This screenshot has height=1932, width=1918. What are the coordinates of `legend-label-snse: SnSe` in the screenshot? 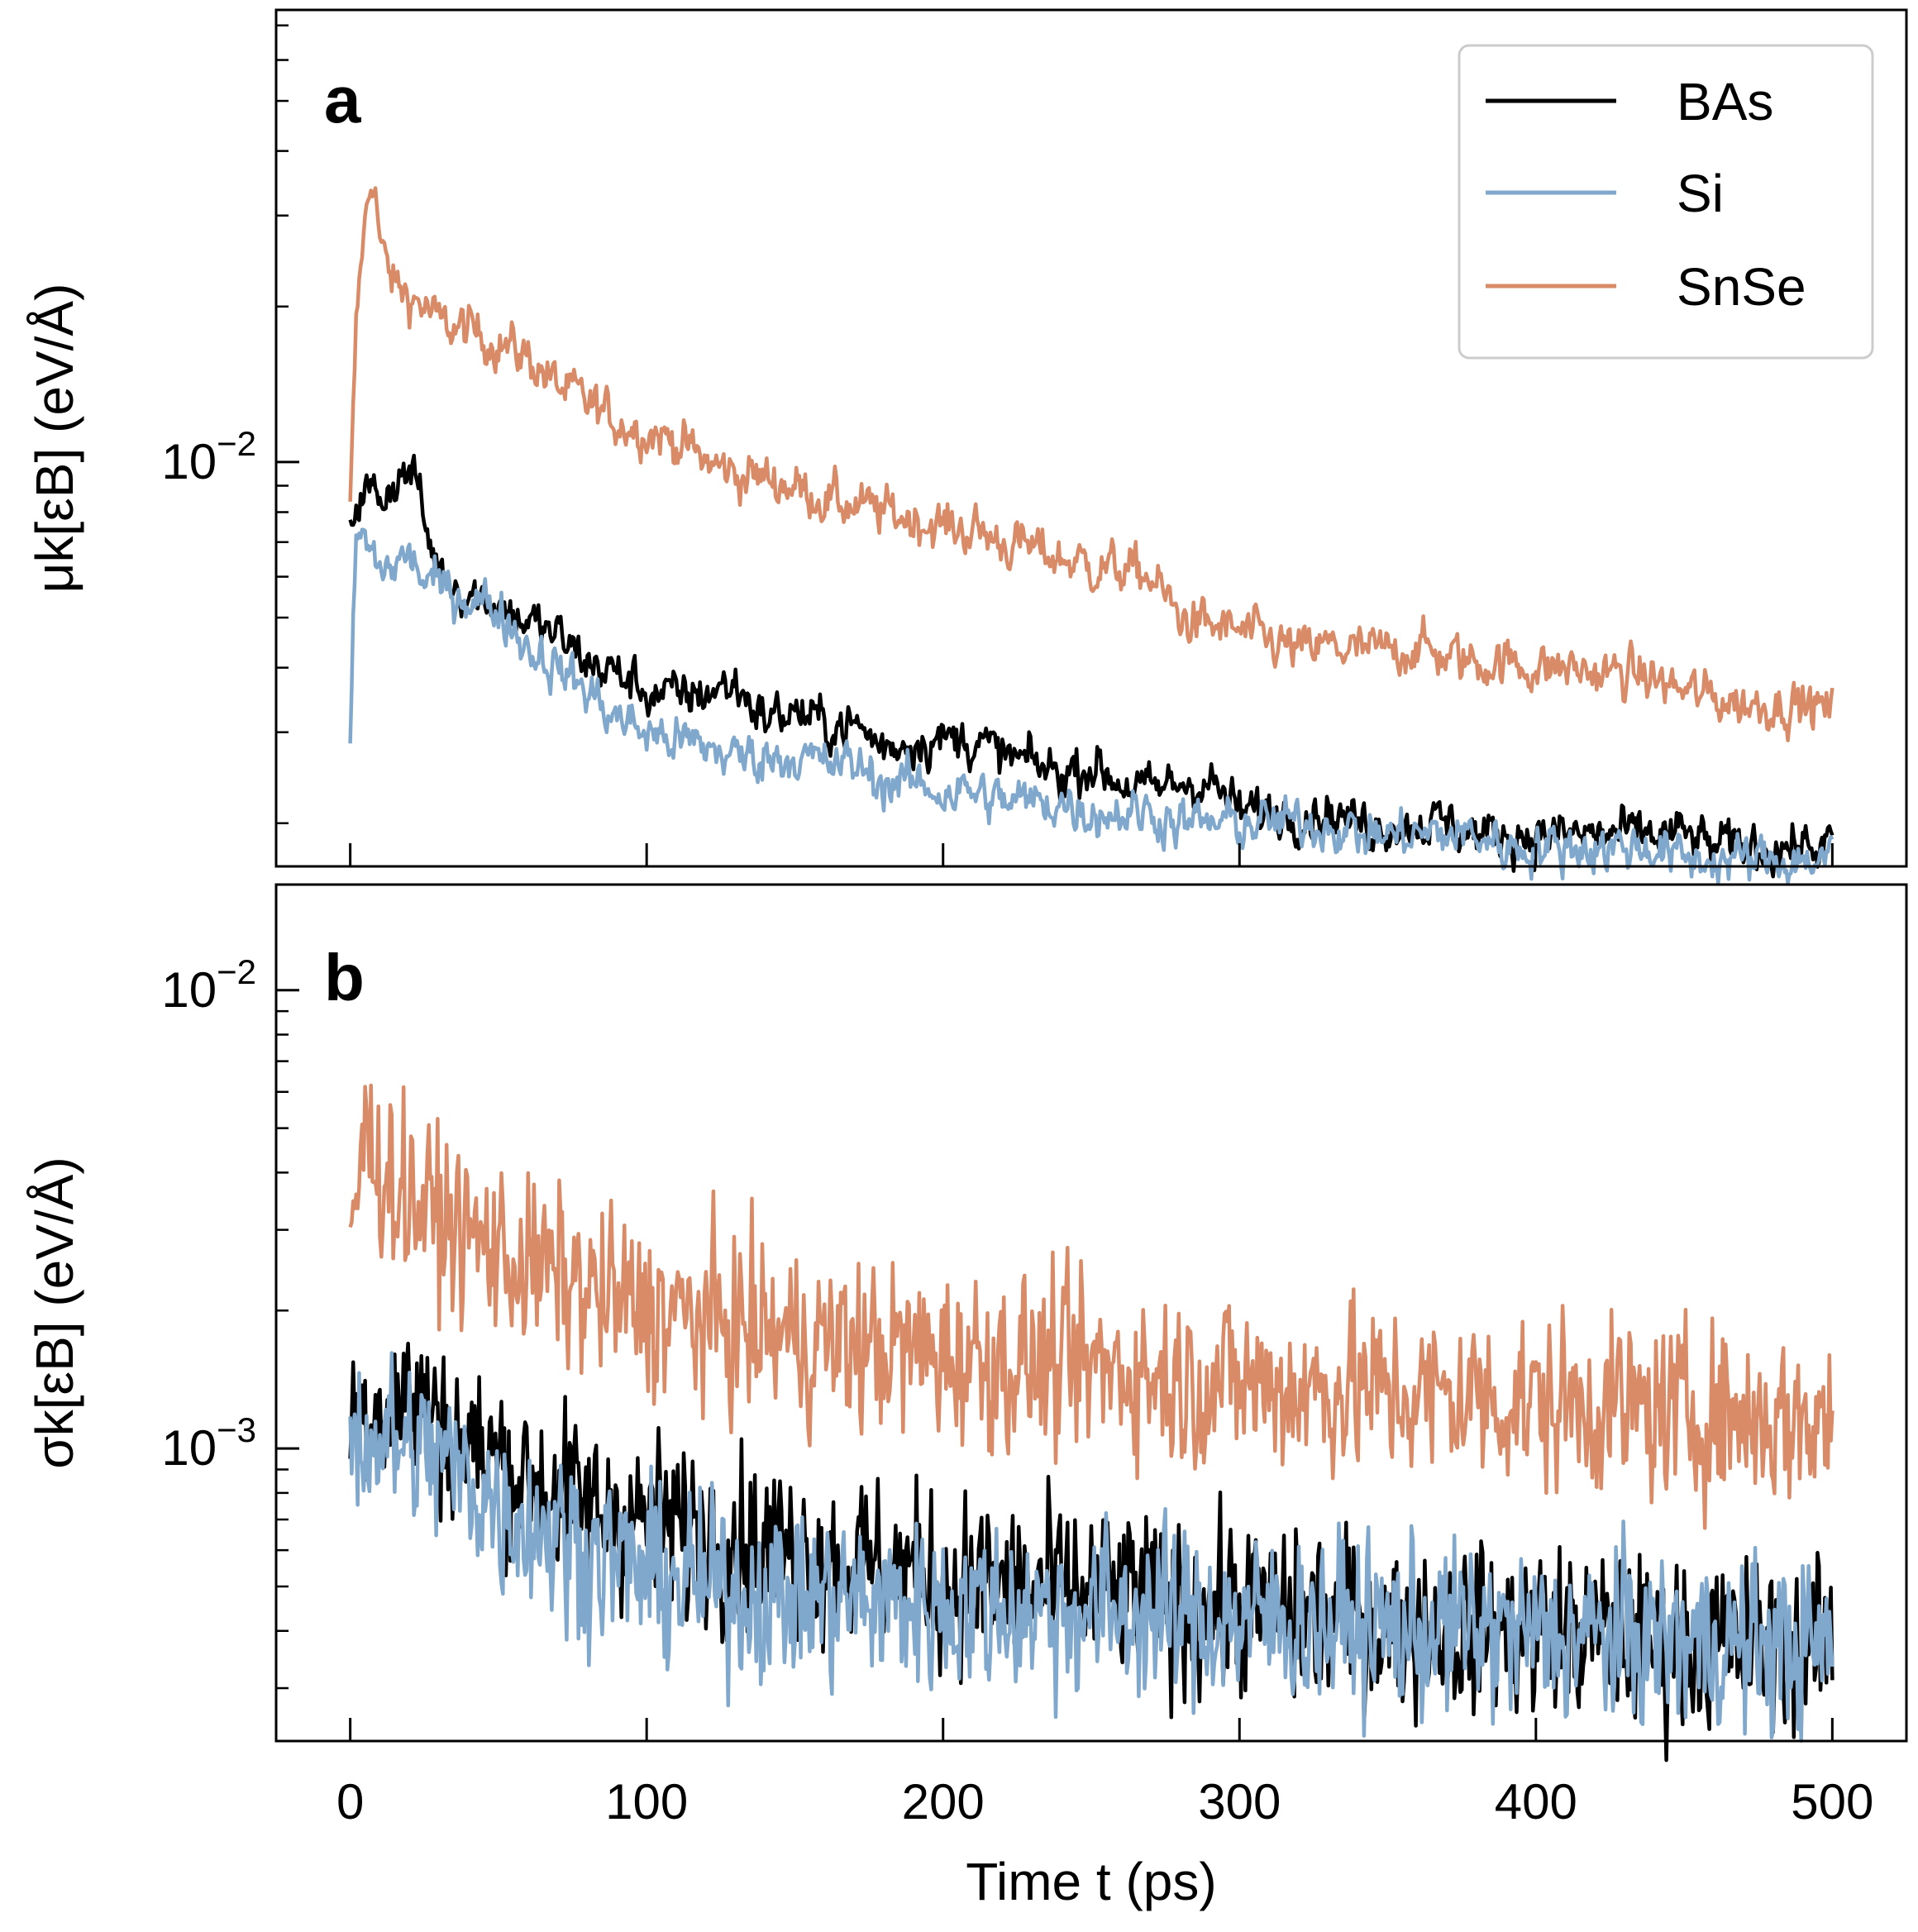 It's located at (1742, 287).